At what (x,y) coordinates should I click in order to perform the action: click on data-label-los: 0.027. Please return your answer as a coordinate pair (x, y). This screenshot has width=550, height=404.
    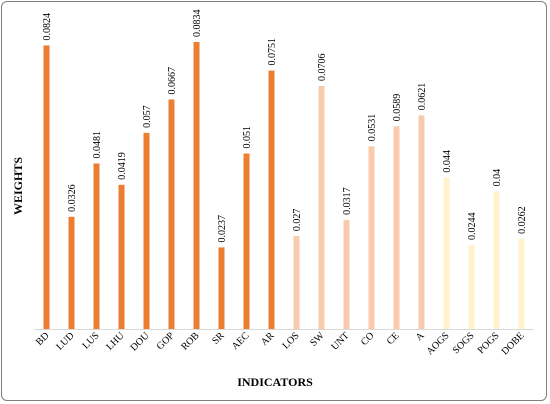
    Looking at the image, I should click on (297, 220).